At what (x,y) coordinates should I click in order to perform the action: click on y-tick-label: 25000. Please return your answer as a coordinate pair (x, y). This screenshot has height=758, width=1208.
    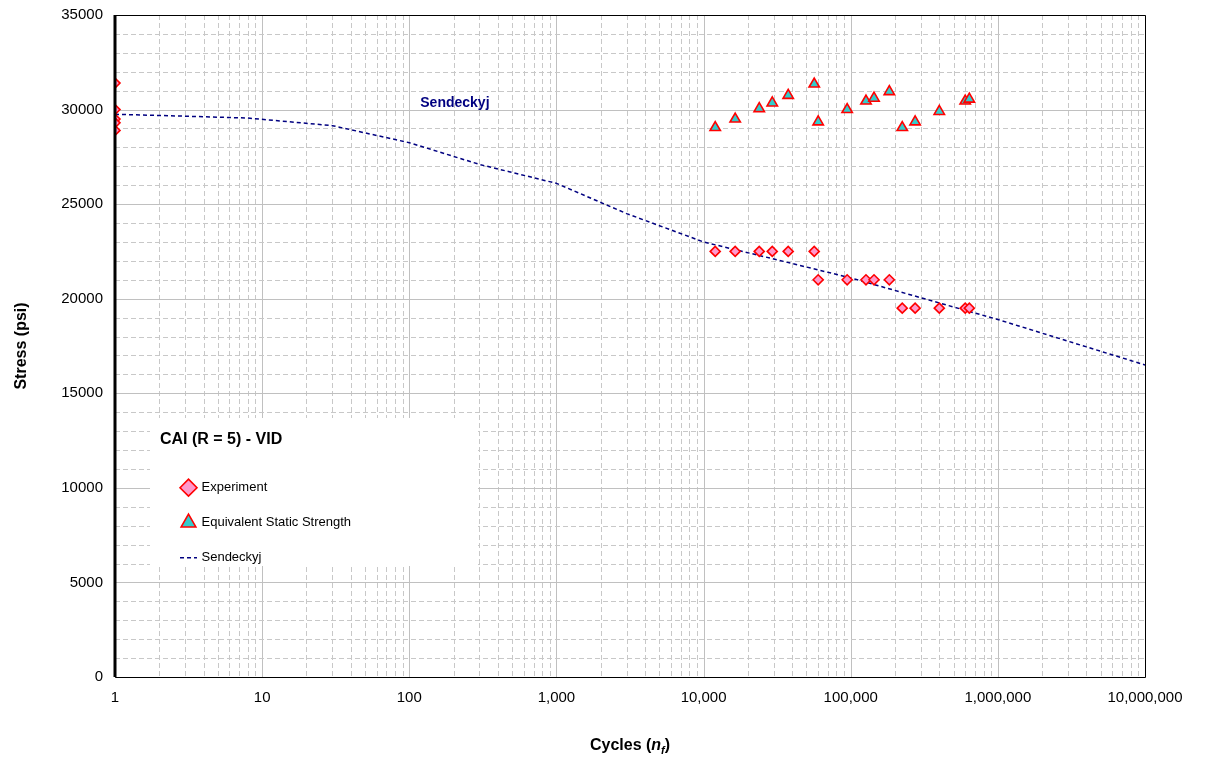
    Looking at the image, I should click on (82, 203).